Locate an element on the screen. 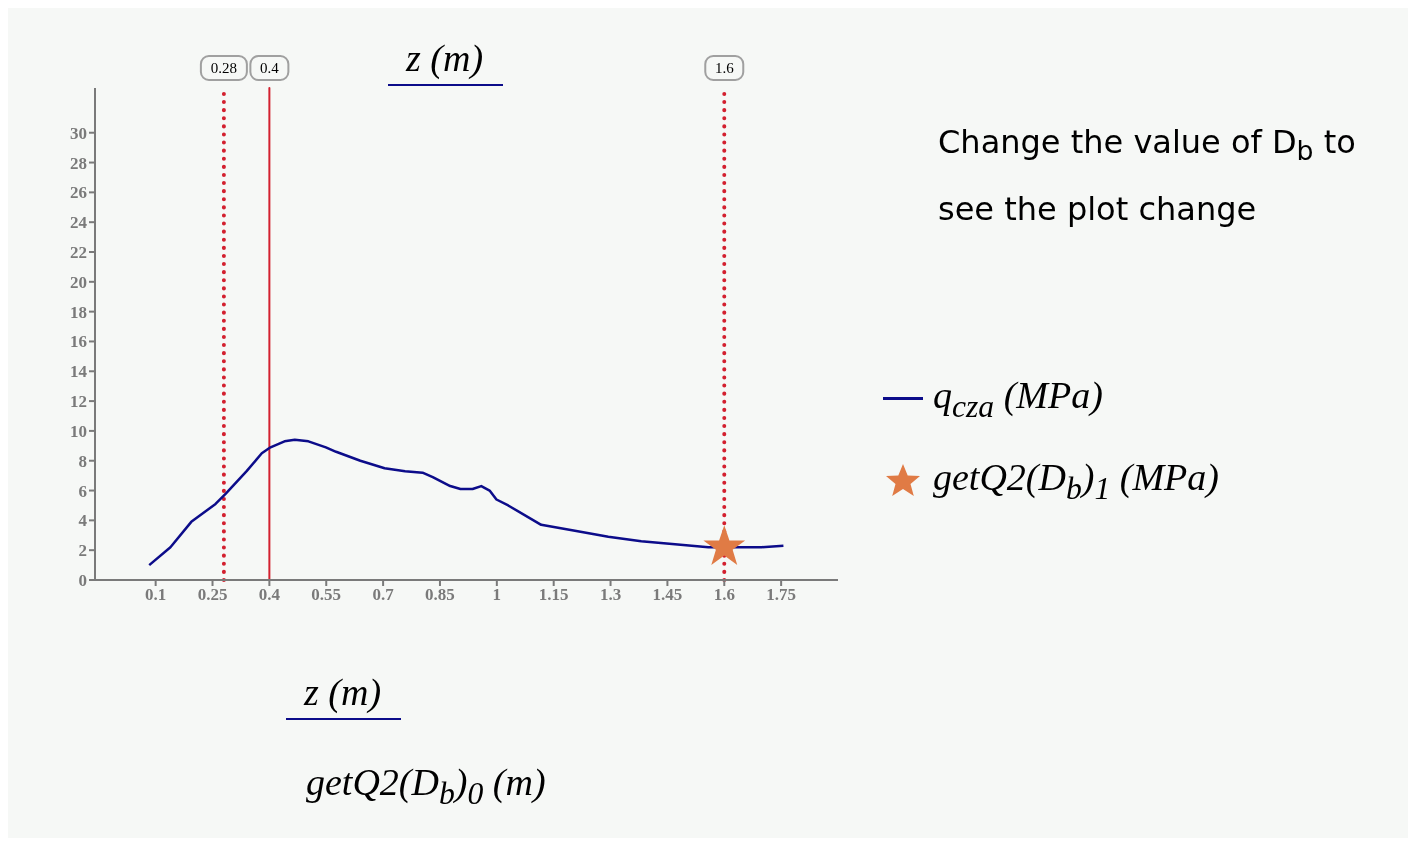  y-tick-label: 18 is located at coordinates (78, 312).